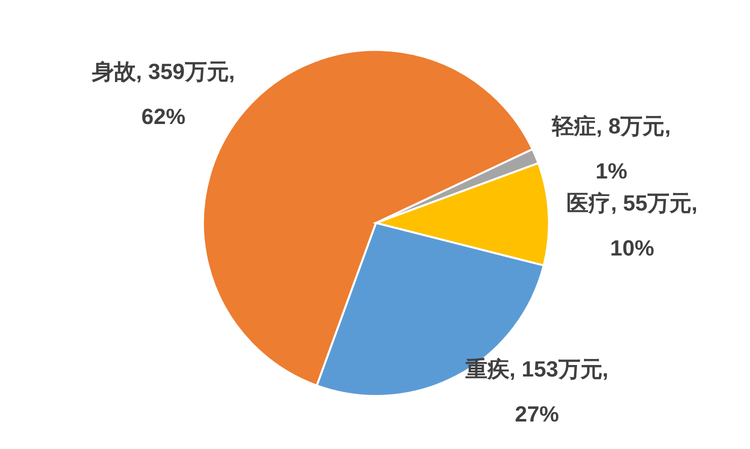  I want to click on slice-label: 身故, 359万元, 62%, so click(162, 93).